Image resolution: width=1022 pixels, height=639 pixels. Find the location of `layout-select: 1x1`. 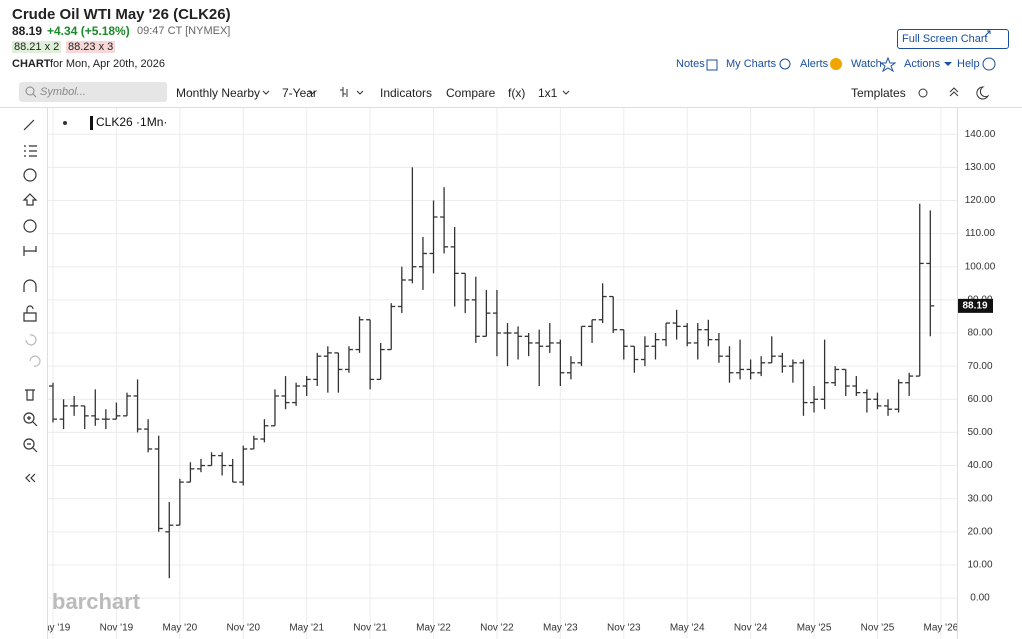

layout-select: 1x1 is located at coordinates (548, 93).